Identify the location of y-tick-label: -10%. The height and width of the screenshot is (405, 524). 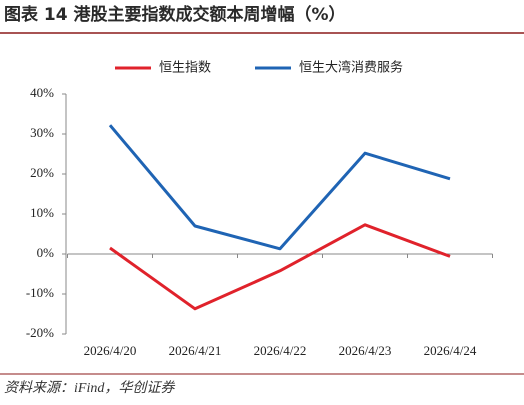
(40, 292).